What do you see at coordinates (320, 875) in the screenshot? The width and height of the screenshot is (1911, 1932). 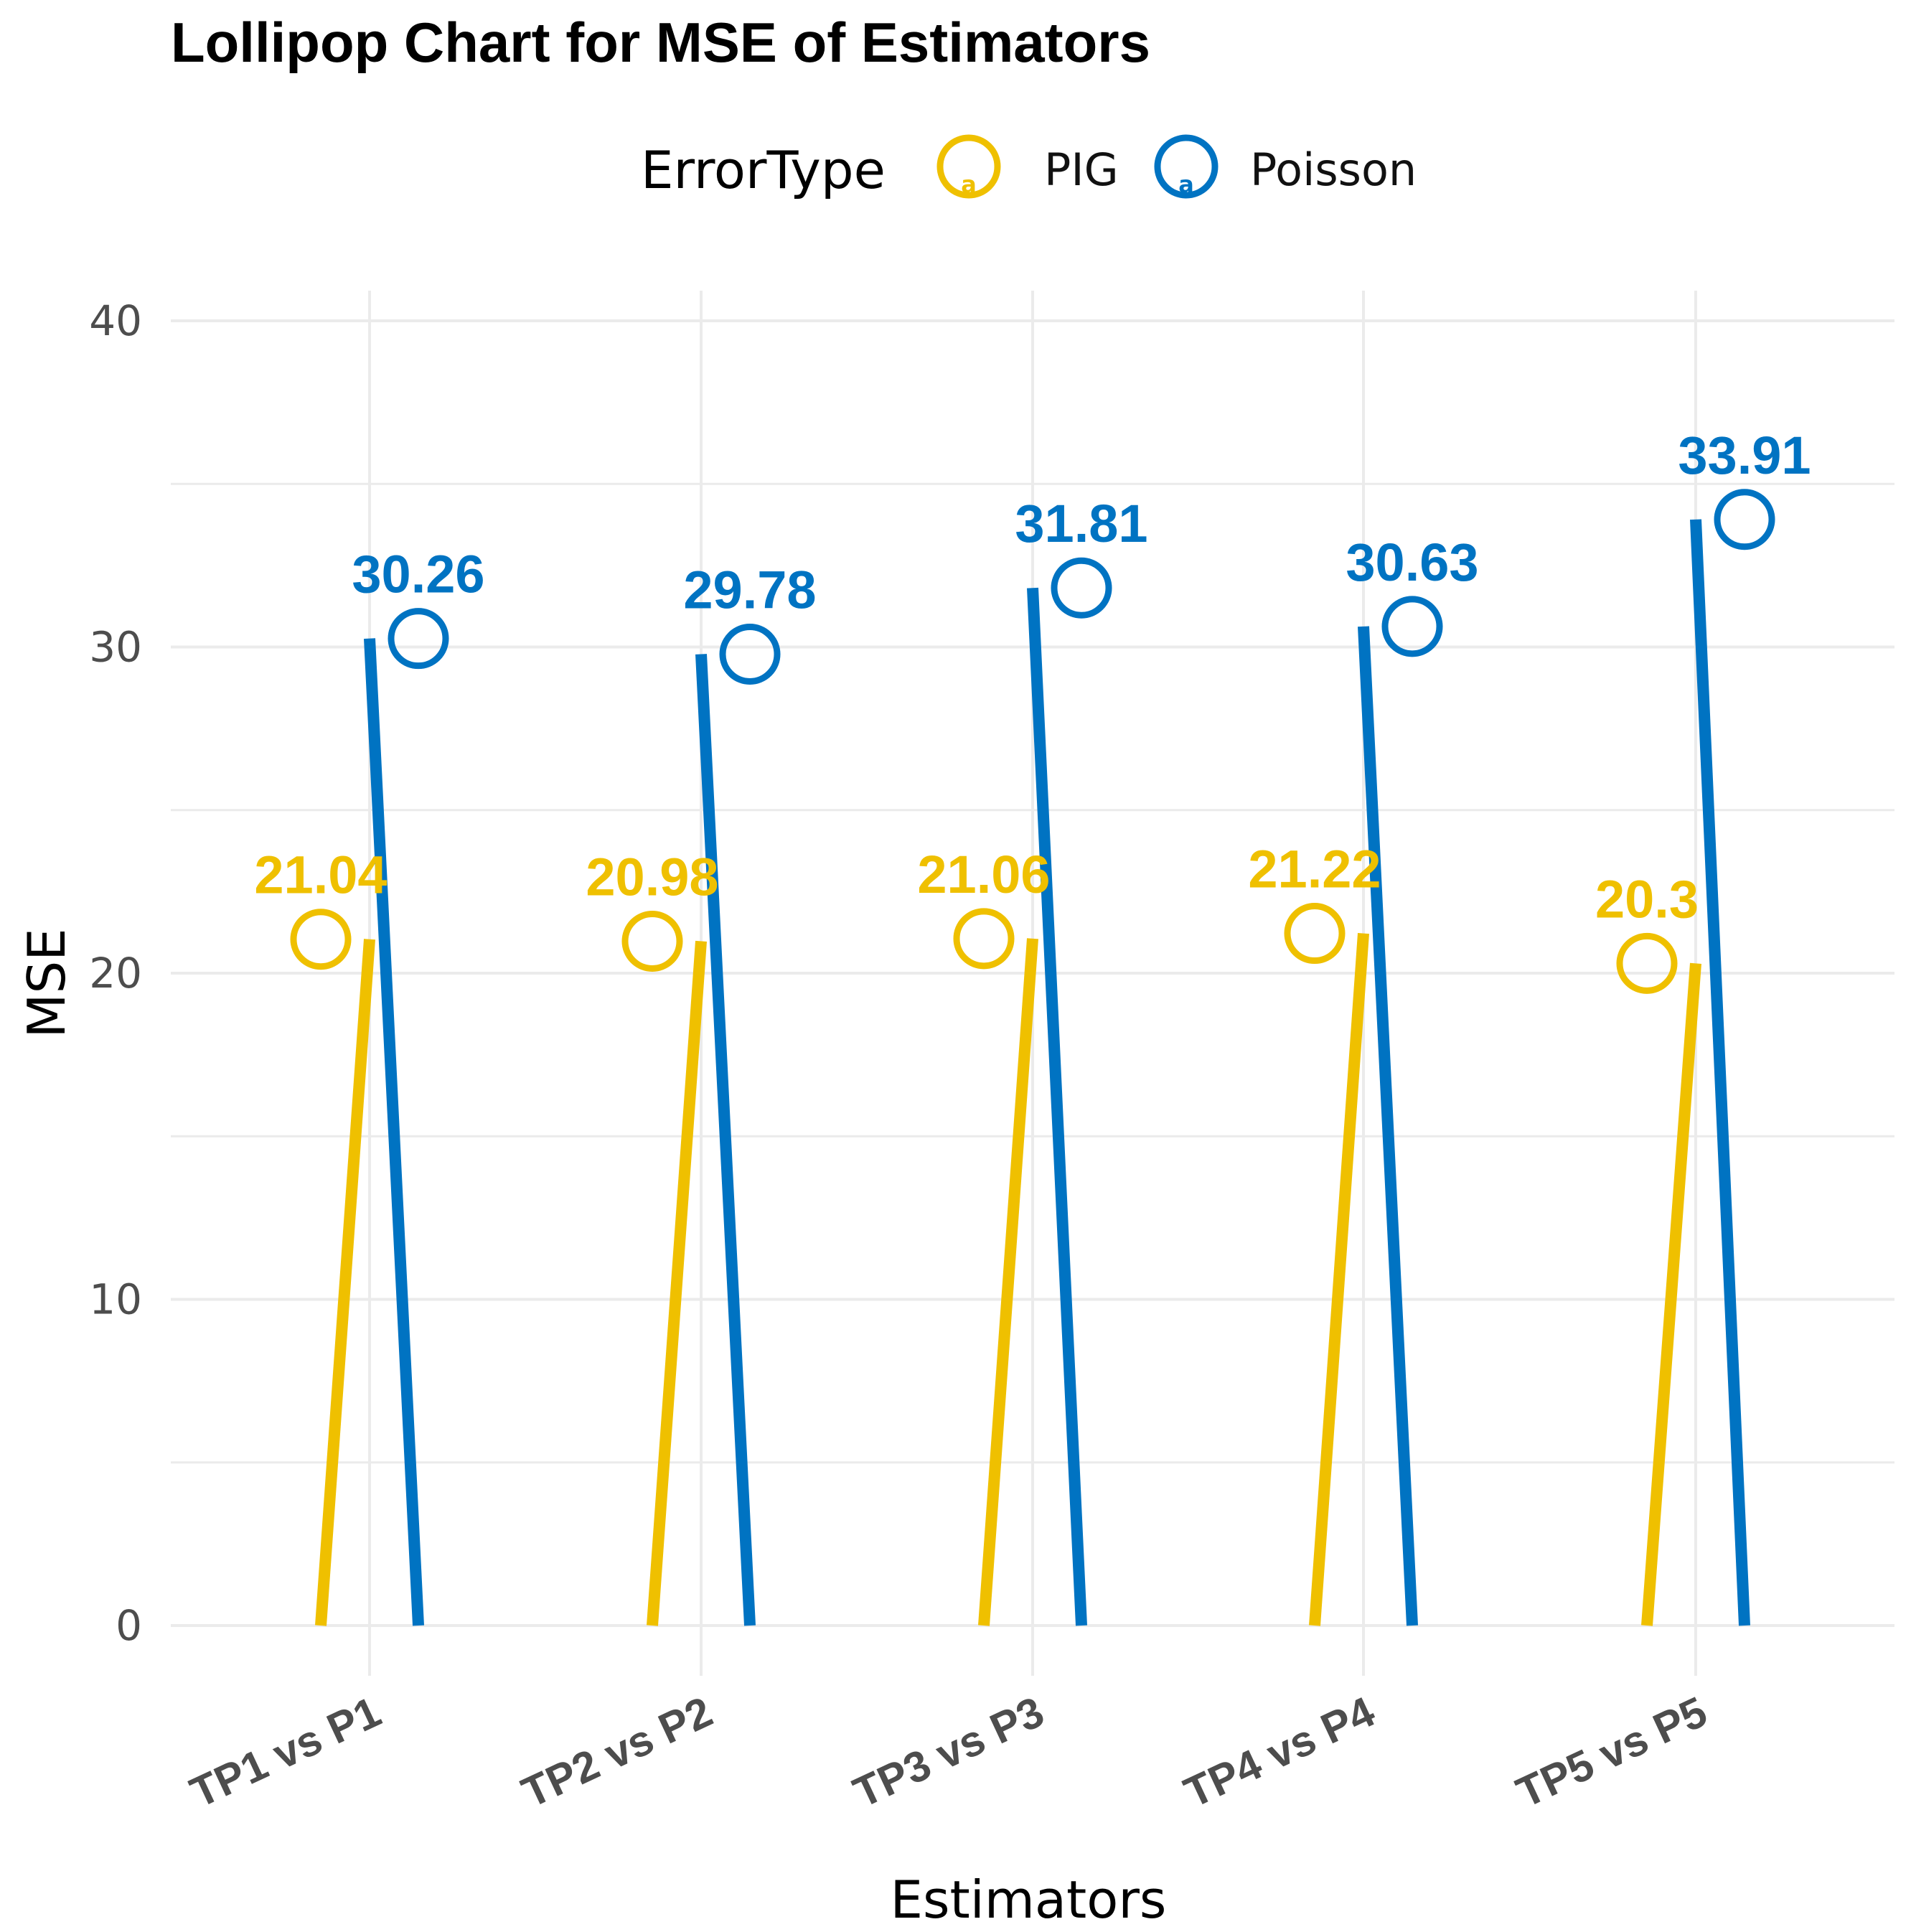 I see `data-label-pig: 21.04` at bounding box center [320, 875].